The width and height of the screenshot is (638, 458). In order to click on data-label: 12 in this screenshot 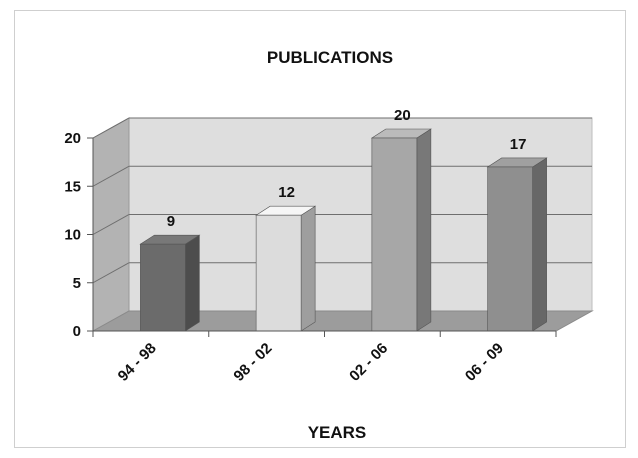, I will do `click(286, 192)`.